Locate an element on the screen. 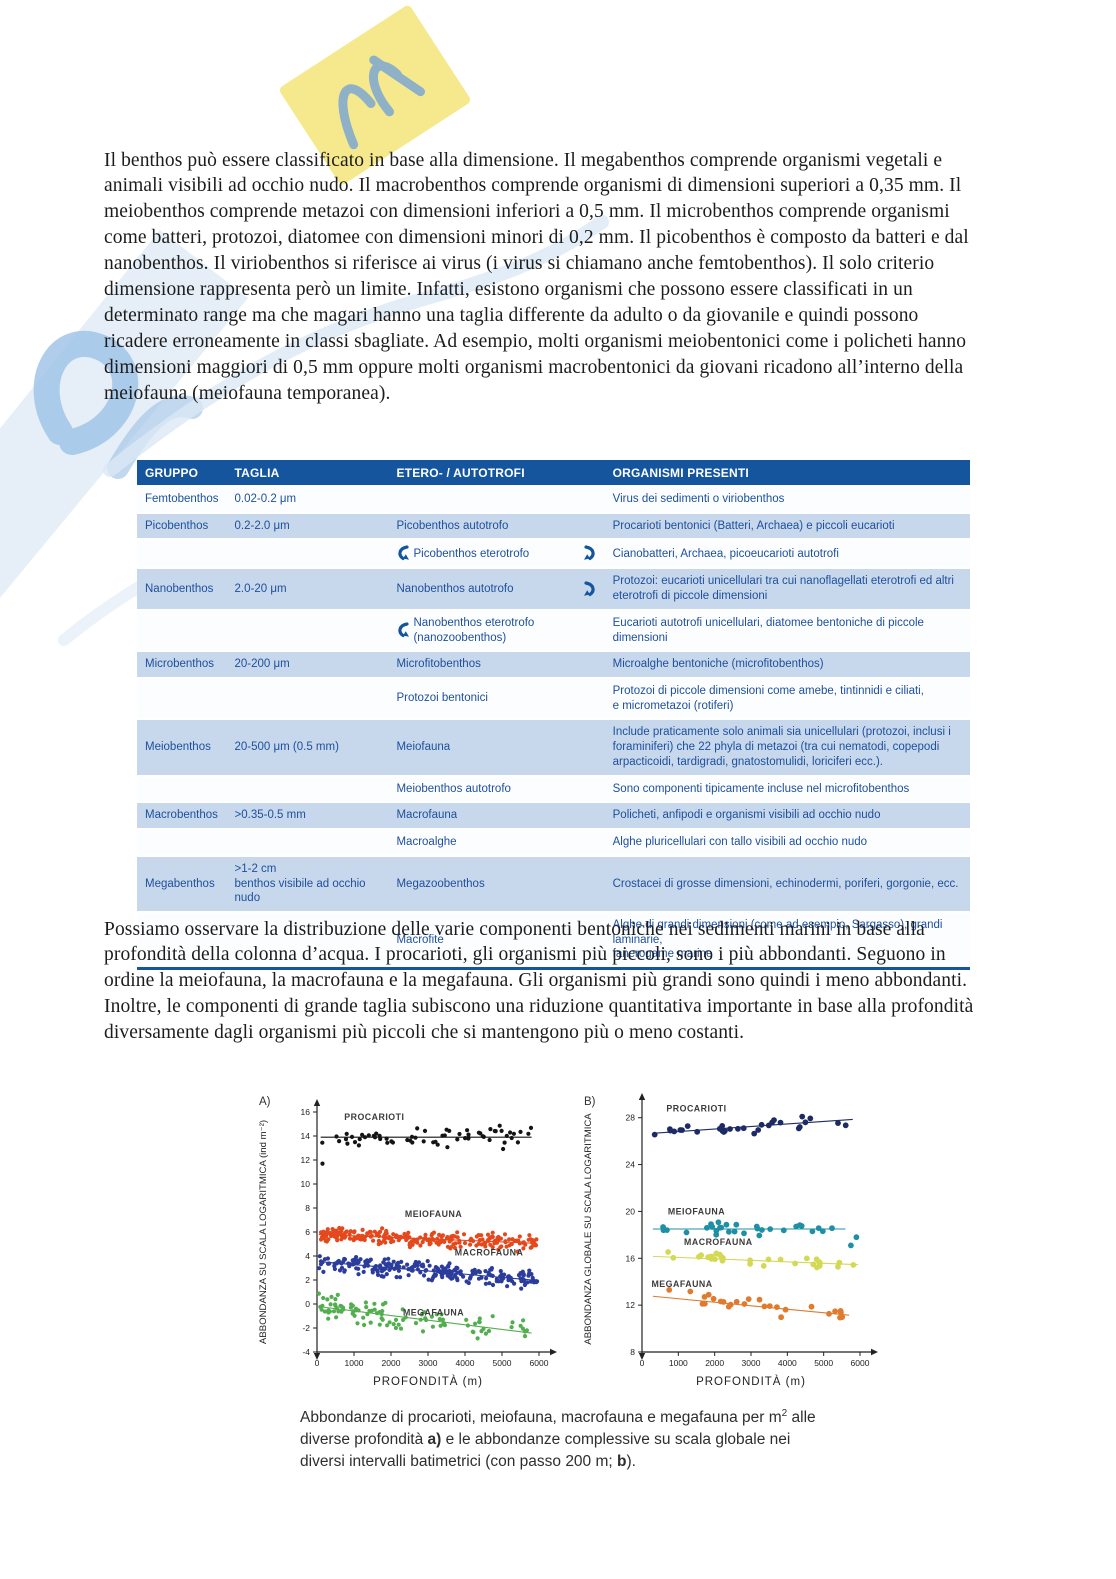  etero-label: Picobenthos eterotrofo is located at coordinates (471, 553).